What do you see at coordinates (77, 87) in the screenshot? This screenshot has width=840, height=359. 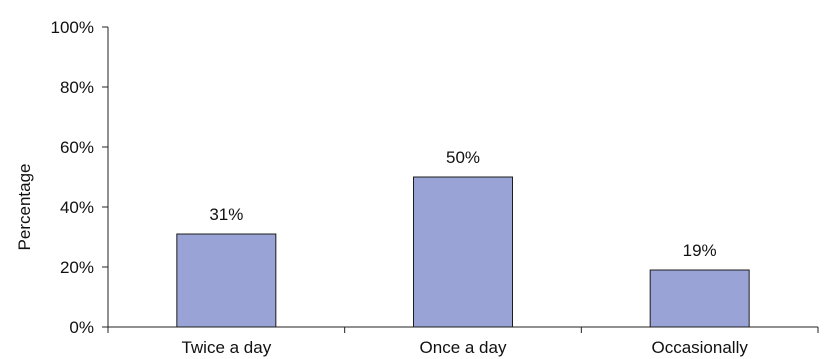 I see `y-tick-label: 80%` at bounding box center [77, 87].